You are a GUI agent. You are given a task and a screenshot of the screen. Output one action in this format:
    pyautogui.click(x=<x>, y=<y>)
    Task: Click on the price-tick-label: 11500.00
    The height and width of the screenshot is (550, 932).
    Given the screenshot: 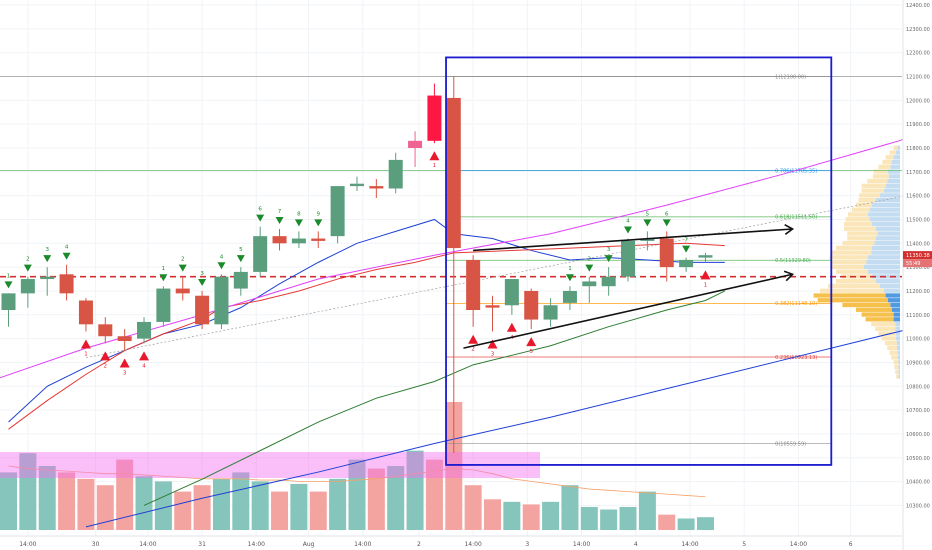 What is the action you would take?
    pyautogui.click(x=918, y=220)
    